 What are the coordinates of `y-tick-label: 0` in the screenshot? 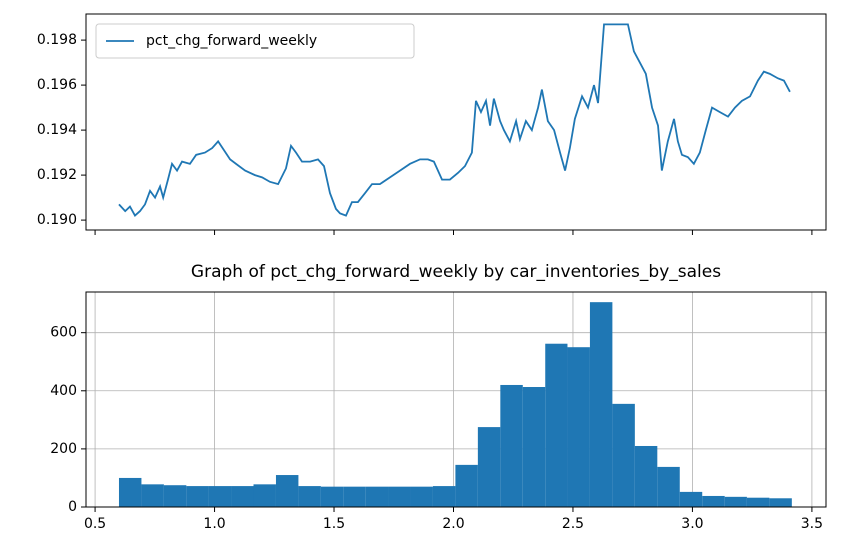 It's located at (72, 507).